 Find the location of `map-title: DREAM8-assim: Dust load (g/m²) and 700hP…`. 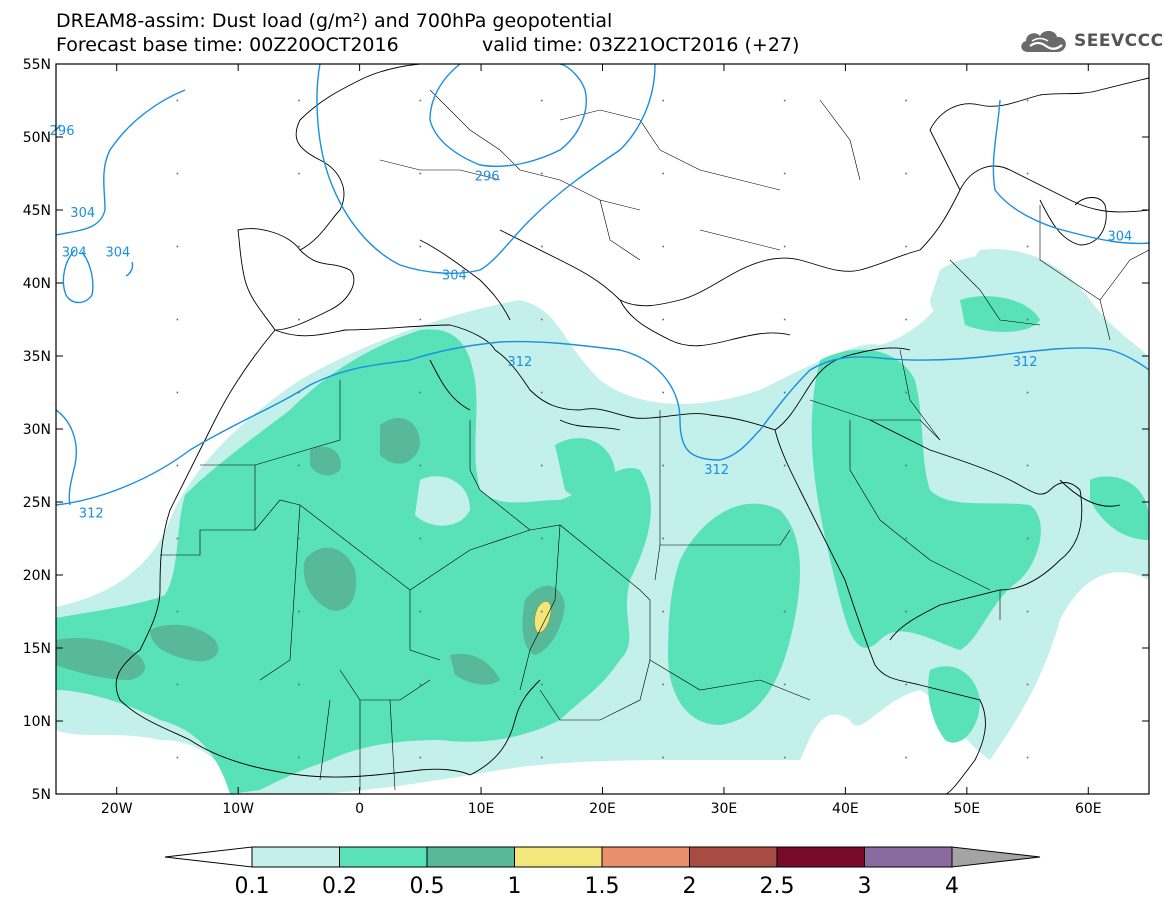

map-title: DREAM8-assim: Dust load (g/m²) and 700hP… is located at coordinates (334, 21).